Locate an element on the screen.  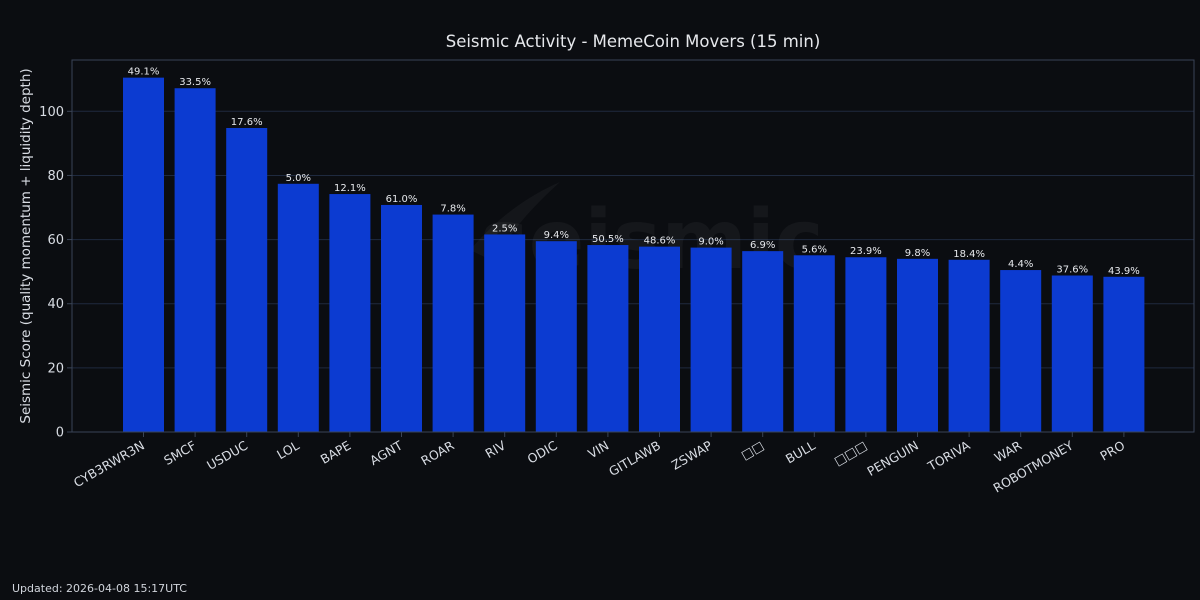
x-tick-label: PENGUIN is located at coordinates (892, 458).